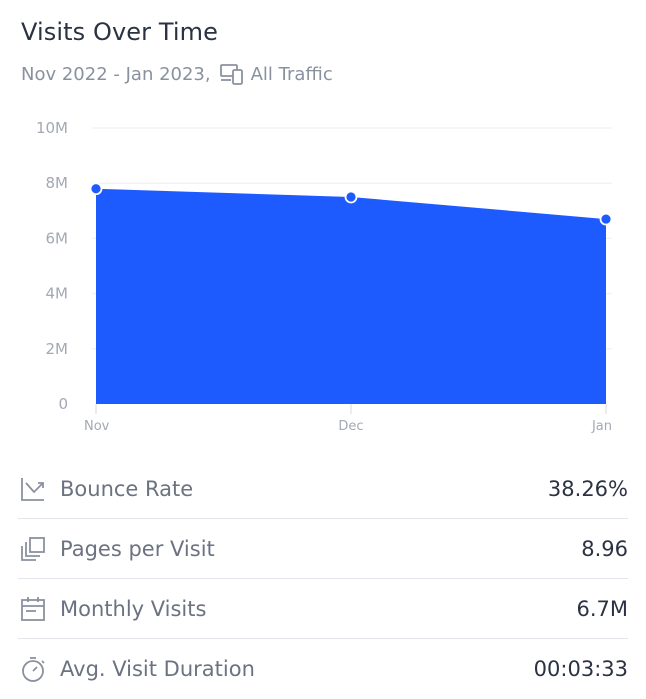  What do you see at coordinates (127, 488) in the screenshot?
I see `metric-label: Bounce Rate` at bounding box center [127, 488].